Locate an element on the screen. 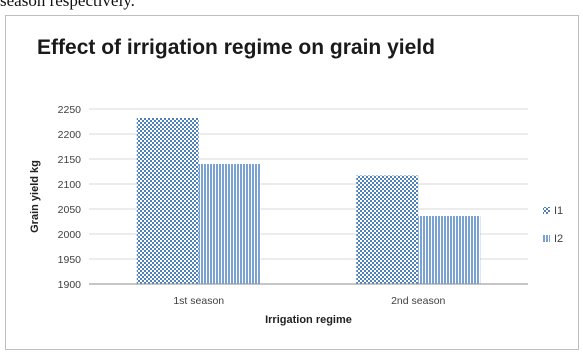 The width and height of the screenshot is (583, 355). legend-label-i2: I2 is located at coordinates (558, 239).